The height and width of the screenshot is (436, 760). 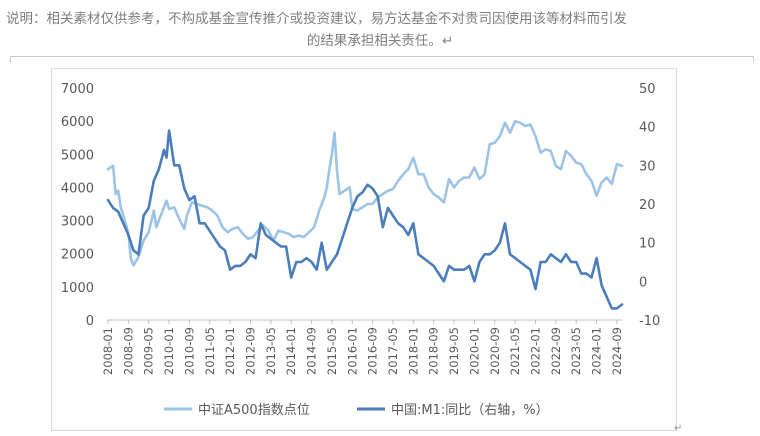 I want to click on x-tick-label: 2013-05, so click(x=271, y=351).